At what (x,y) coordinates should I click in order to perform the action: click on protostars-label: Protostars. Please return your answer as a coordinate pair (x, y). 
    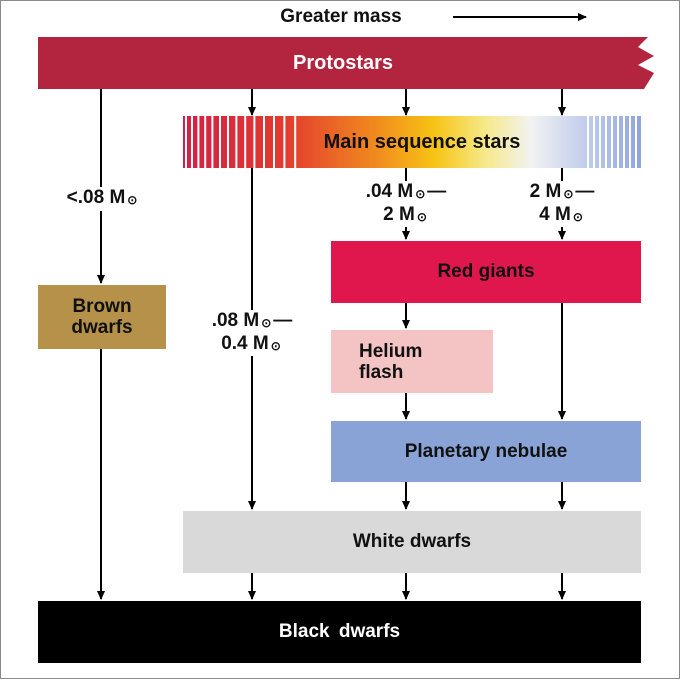
    Looking at the image, I should click on (343, 62).